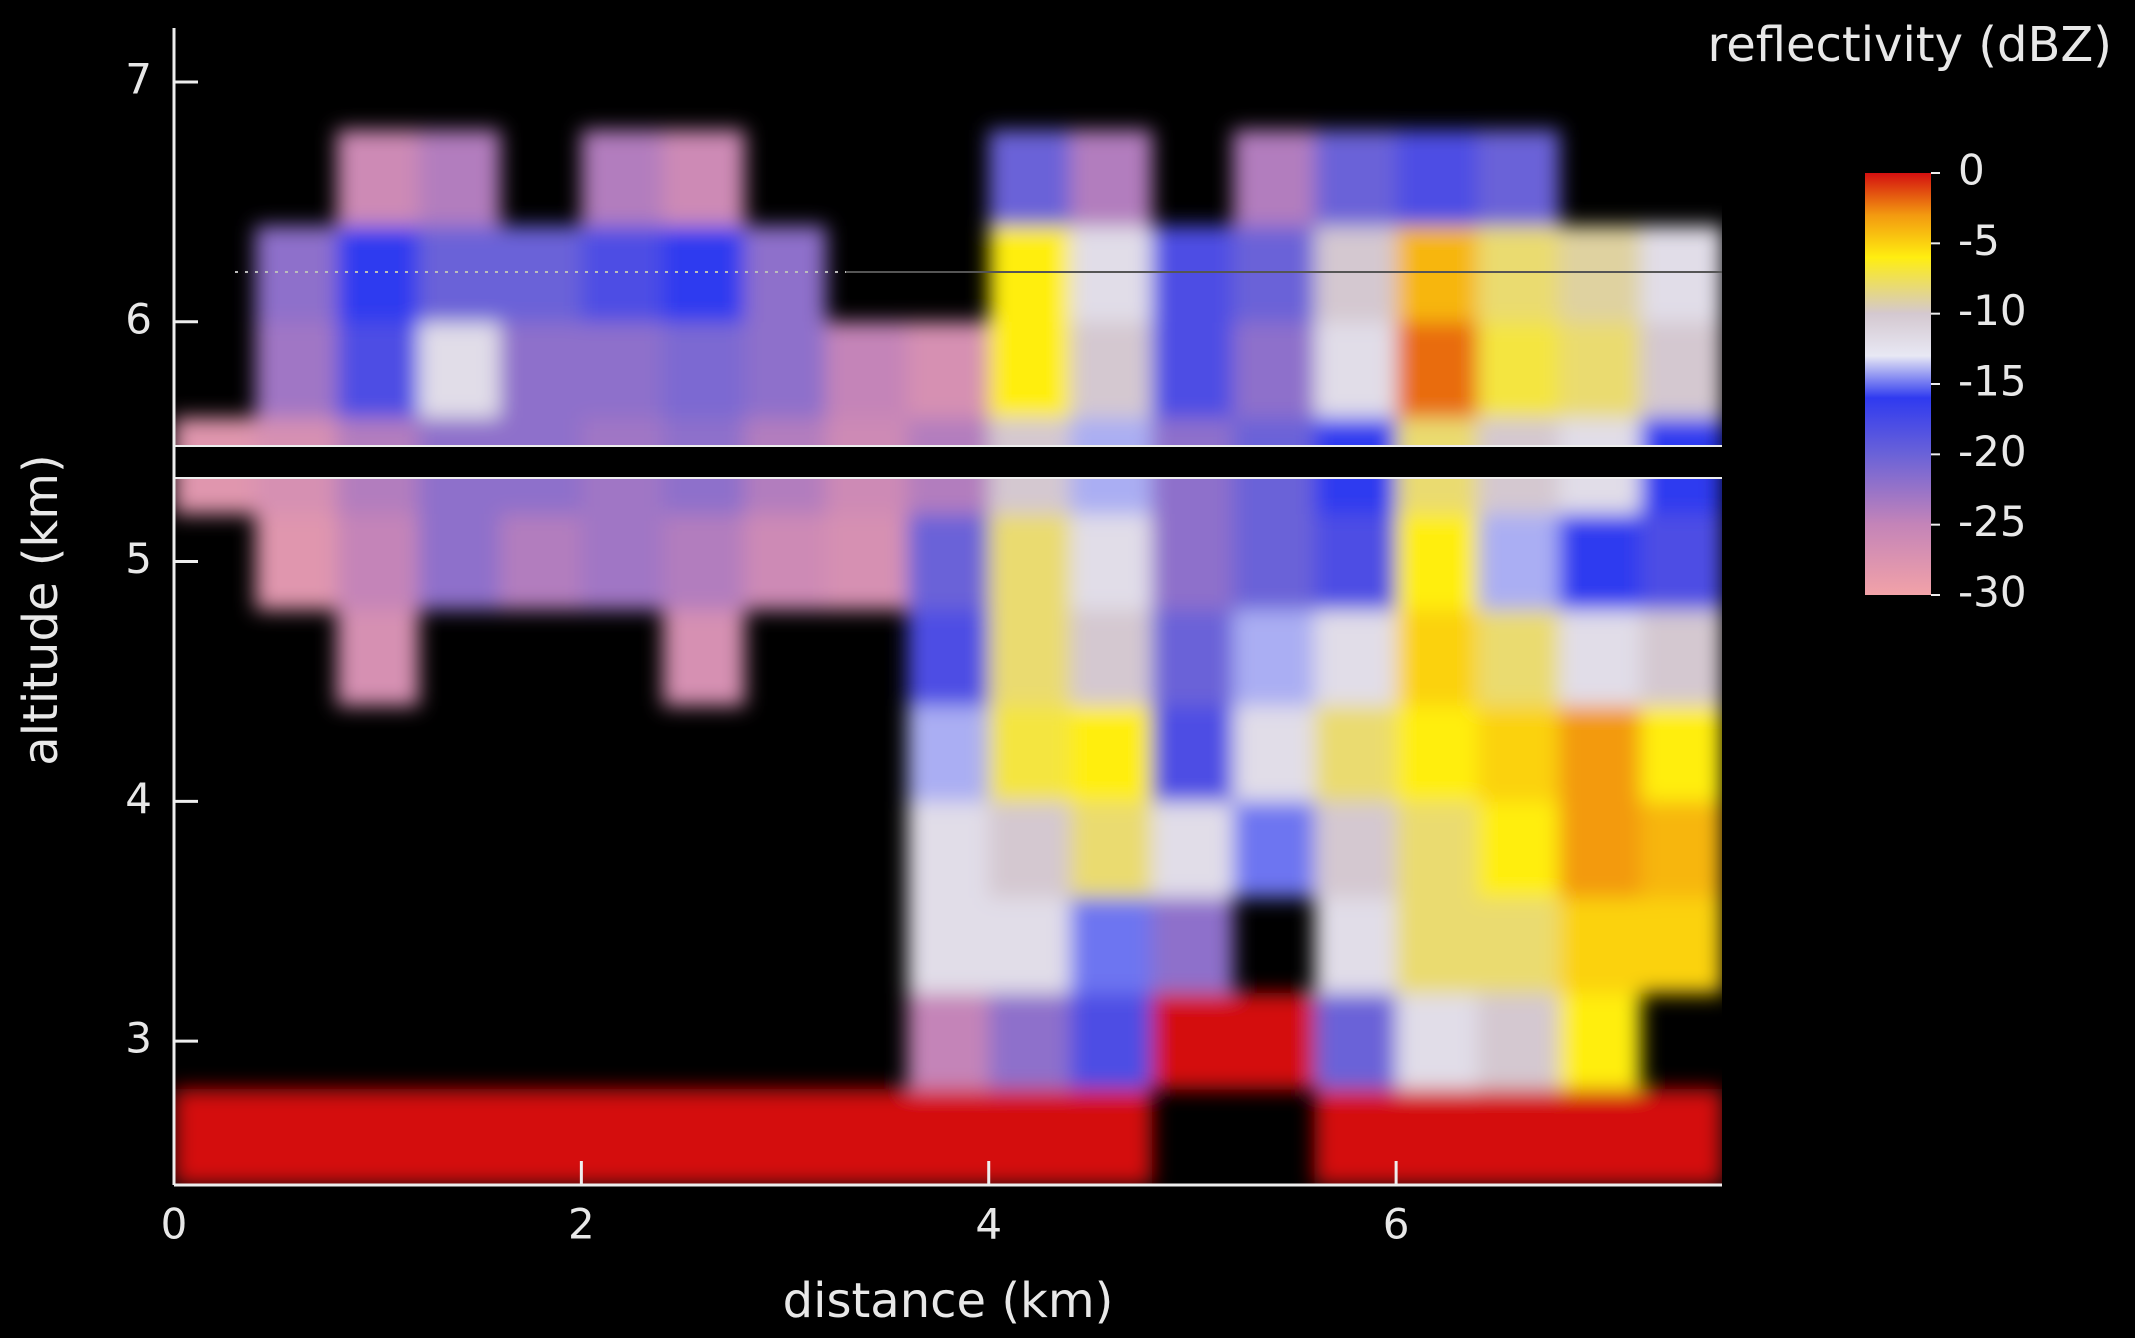 Image resolution: width=2135 pixels, height=1338 pixels. What do you see at coordinates (1992, 592) in the screenshot?
I see `colorbar-tick-label: -30` at bounding box center [1992, 592].